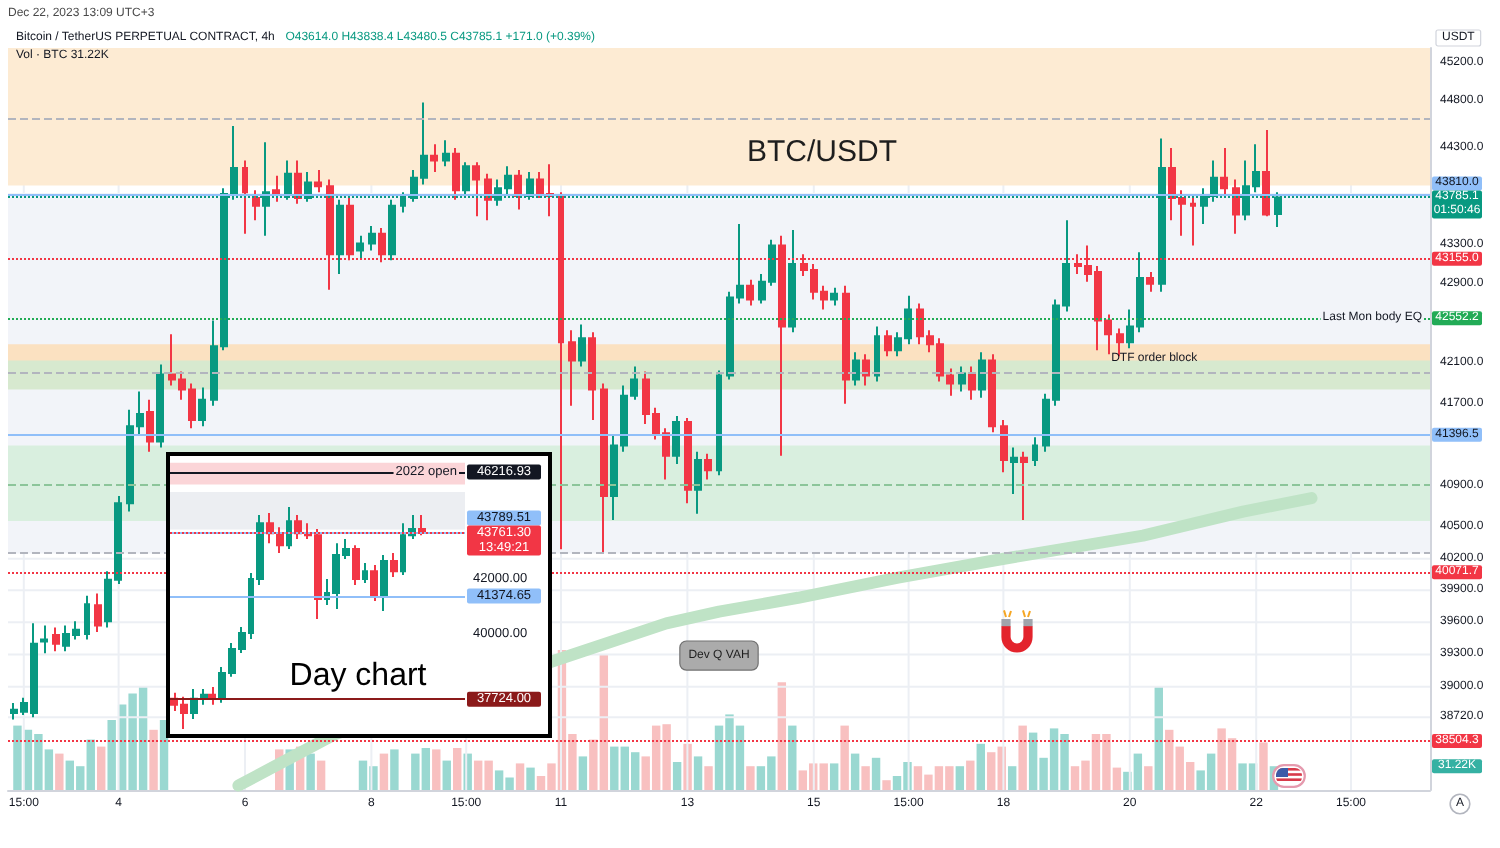 This screenshot has height=848, width=1500. I want to click on text: Day chart, so click(358, 676).